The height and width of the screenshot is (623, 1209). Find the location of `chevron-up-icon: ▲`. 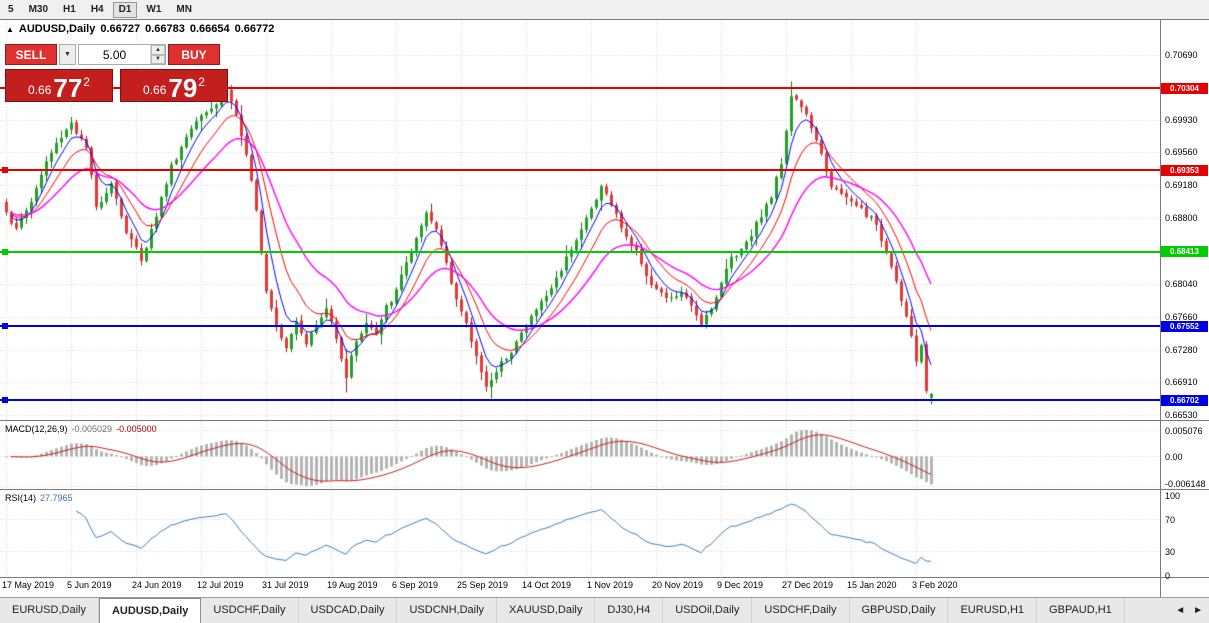

chevron-up-icon: ▲ is located at coordinates (158, 49).